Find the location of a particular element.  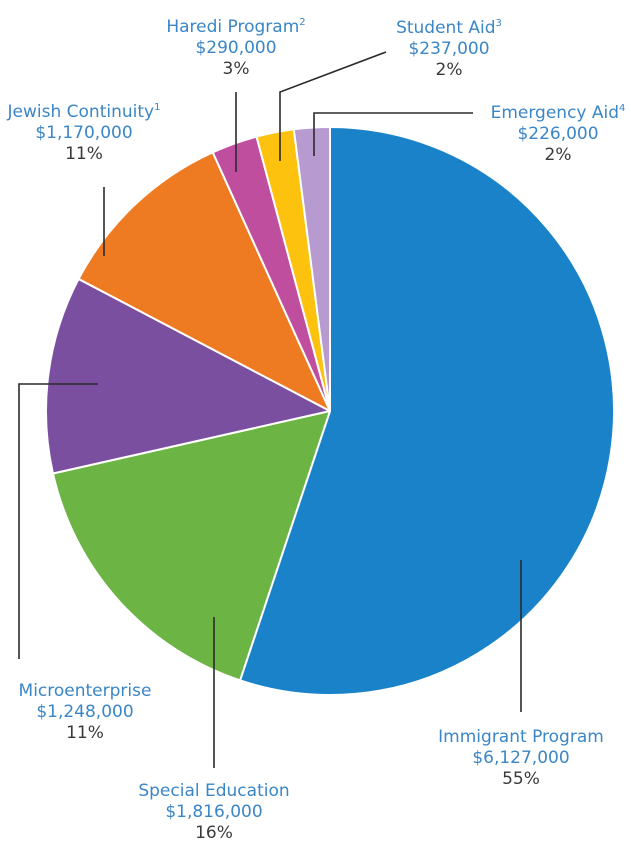

pie-slice-jewish-continuity is located at coordinates (204, 281).